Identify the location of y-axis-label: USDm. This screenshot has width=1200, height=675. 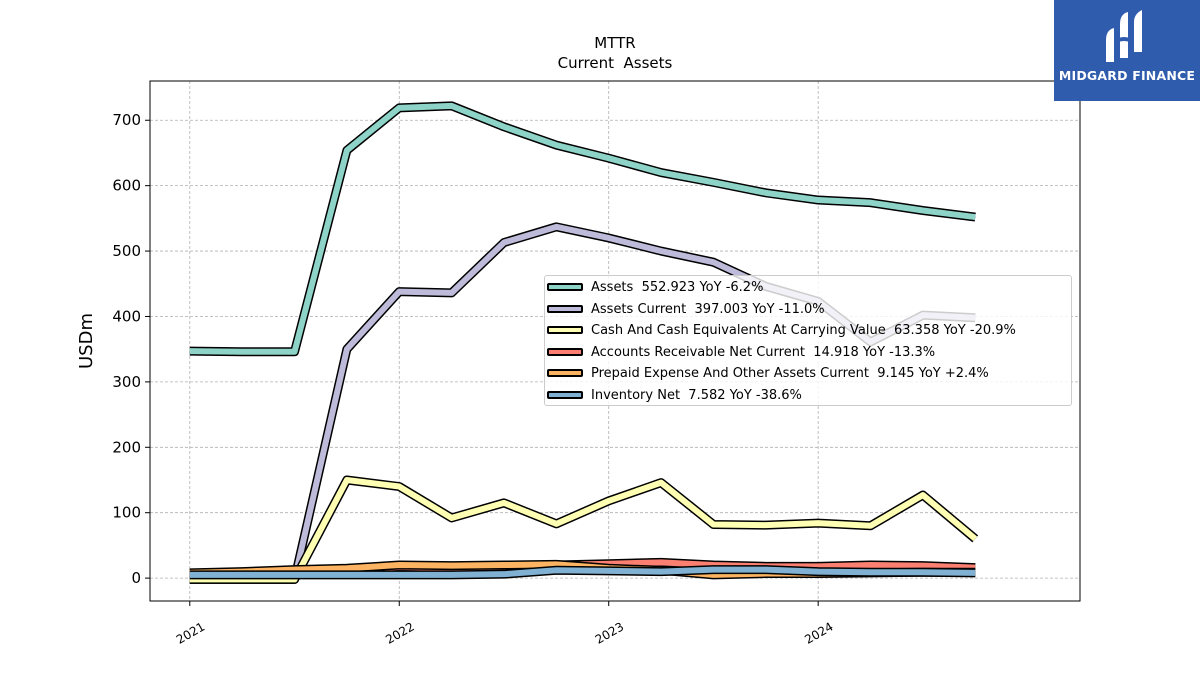
(86, 341).